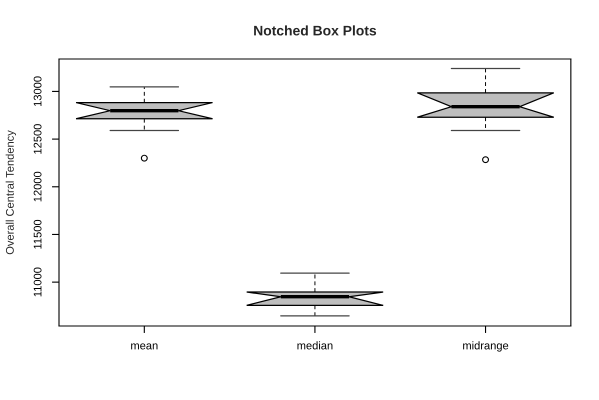 This screenshot has height=400, width=599. I want to click on x-tick-label: mean, so click(144, 346).